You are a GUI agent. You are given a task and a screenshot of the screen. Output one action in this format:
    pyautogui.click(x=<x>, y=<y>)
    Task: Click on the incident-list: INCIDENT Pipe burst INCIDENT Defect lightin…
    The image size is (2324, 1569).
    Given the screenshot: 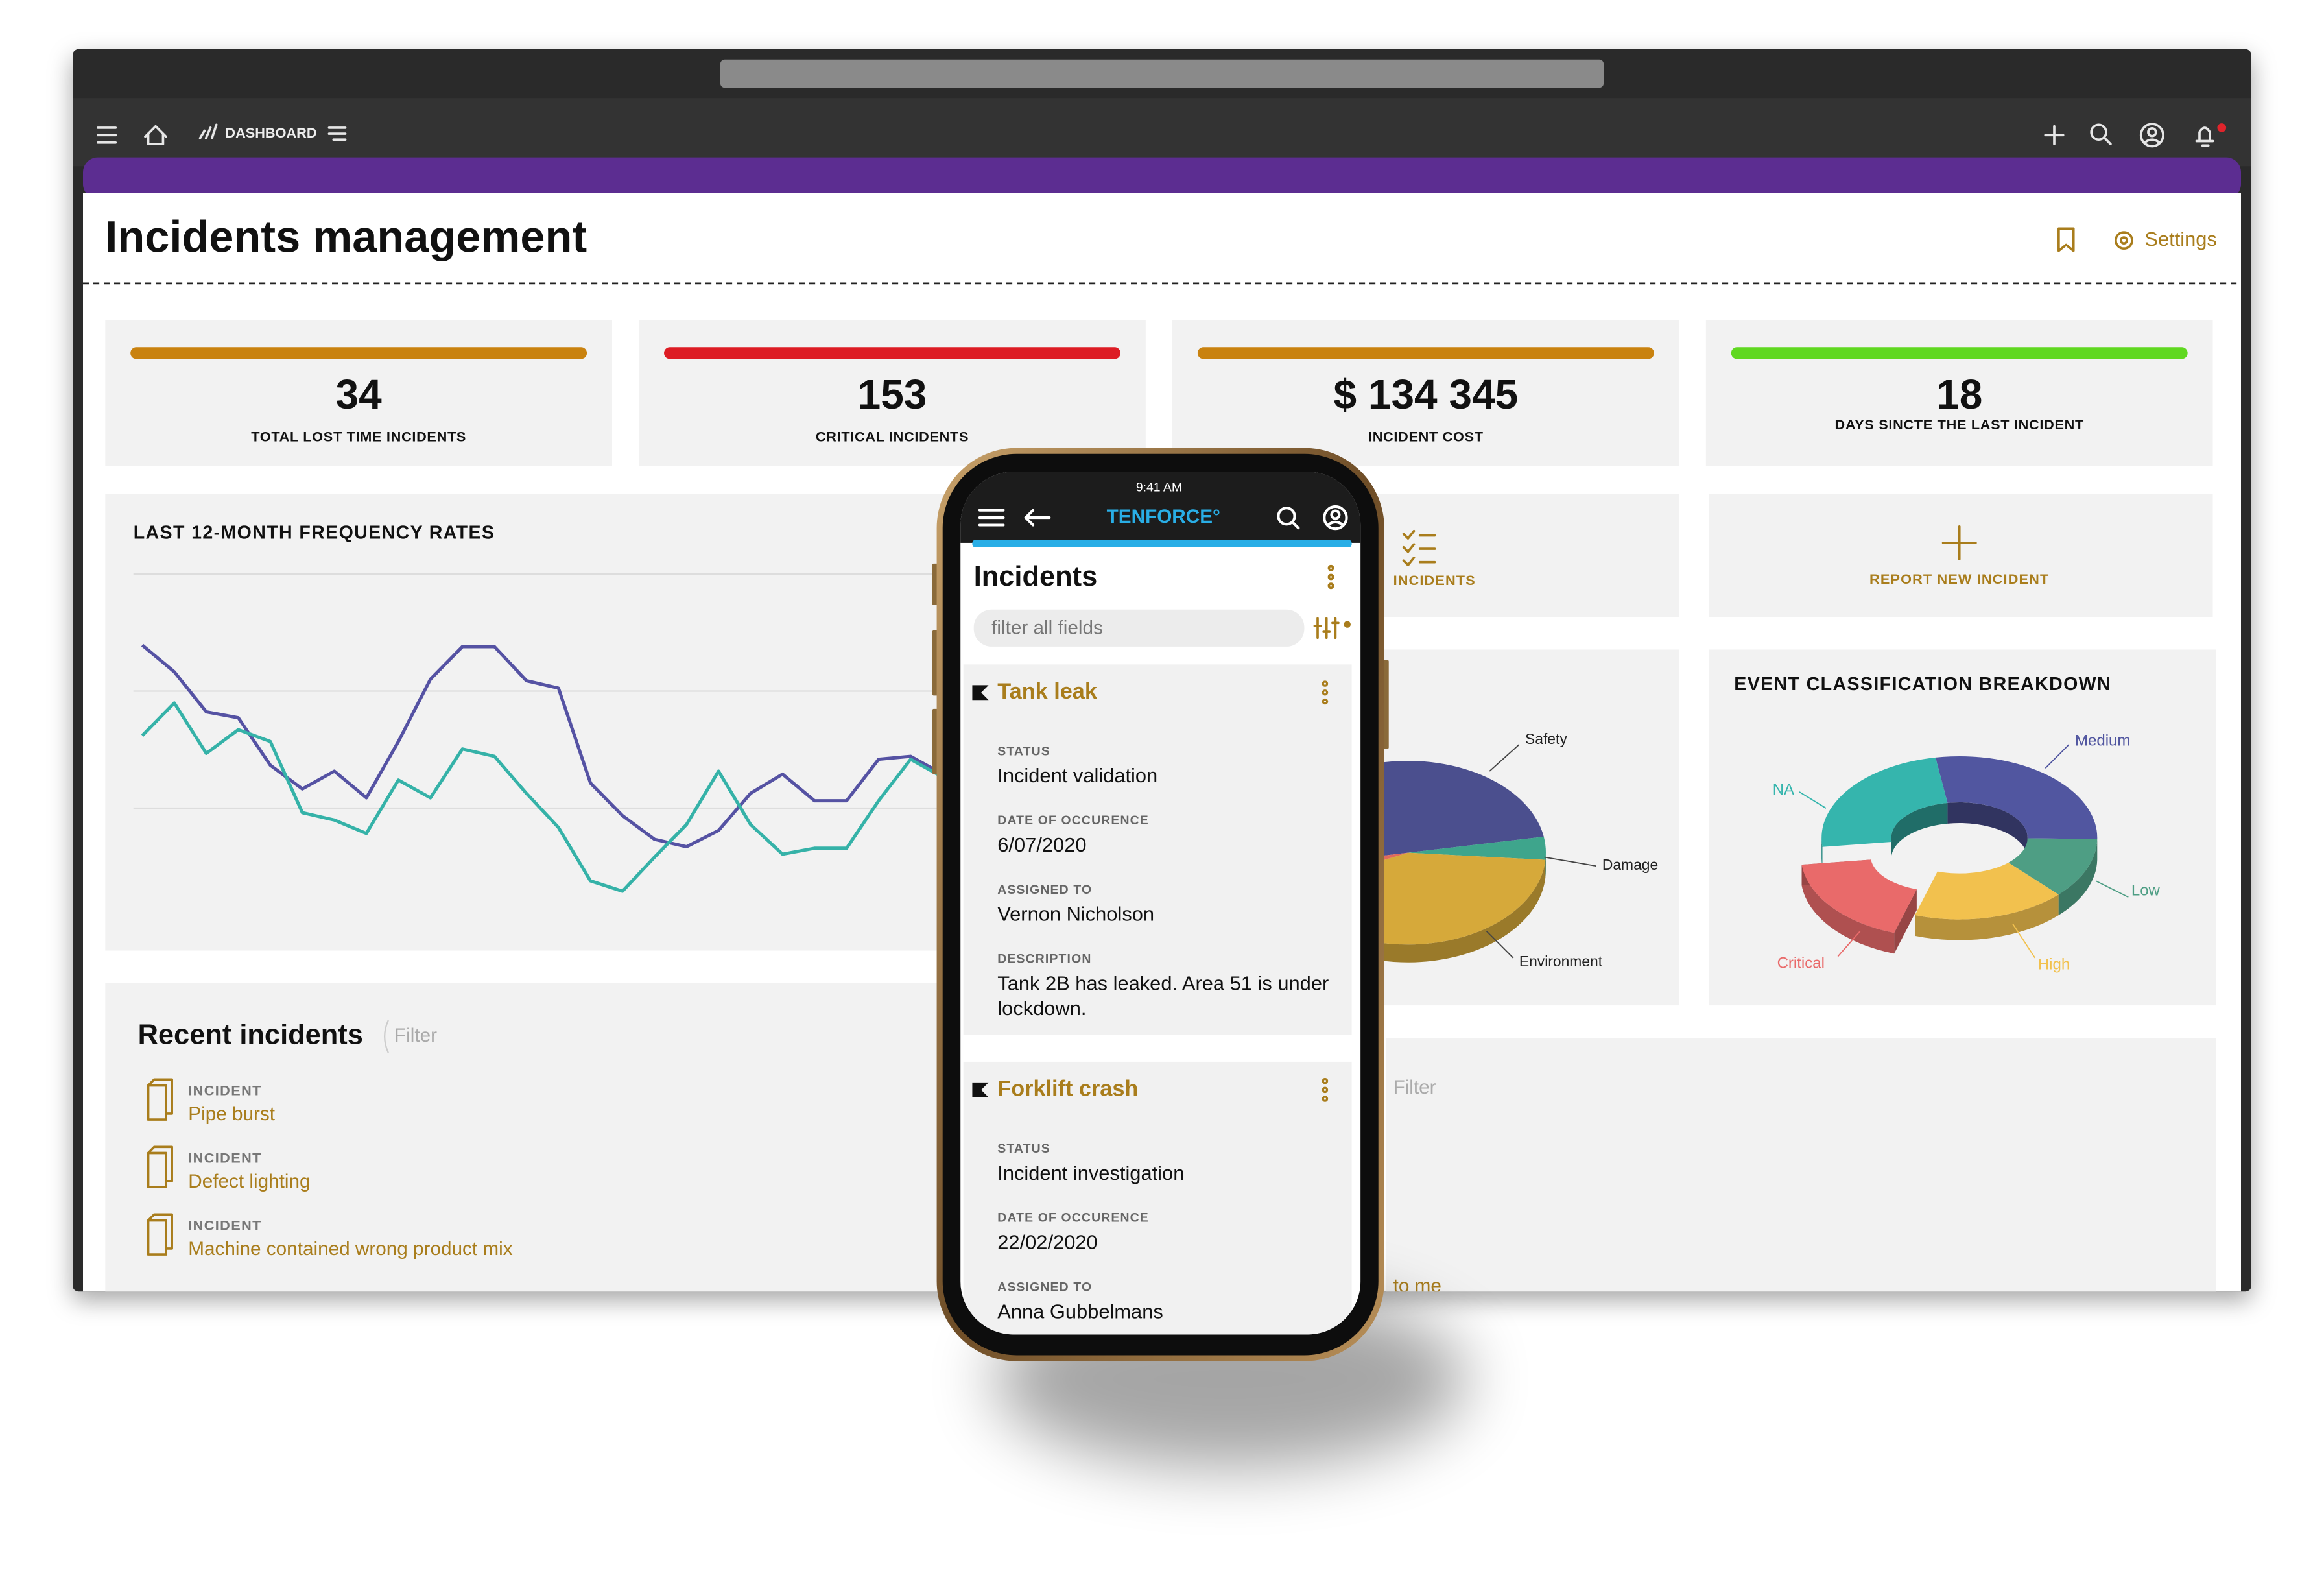 What is the action you would take?
    pyautogui.click(x=330, y=1169)
    